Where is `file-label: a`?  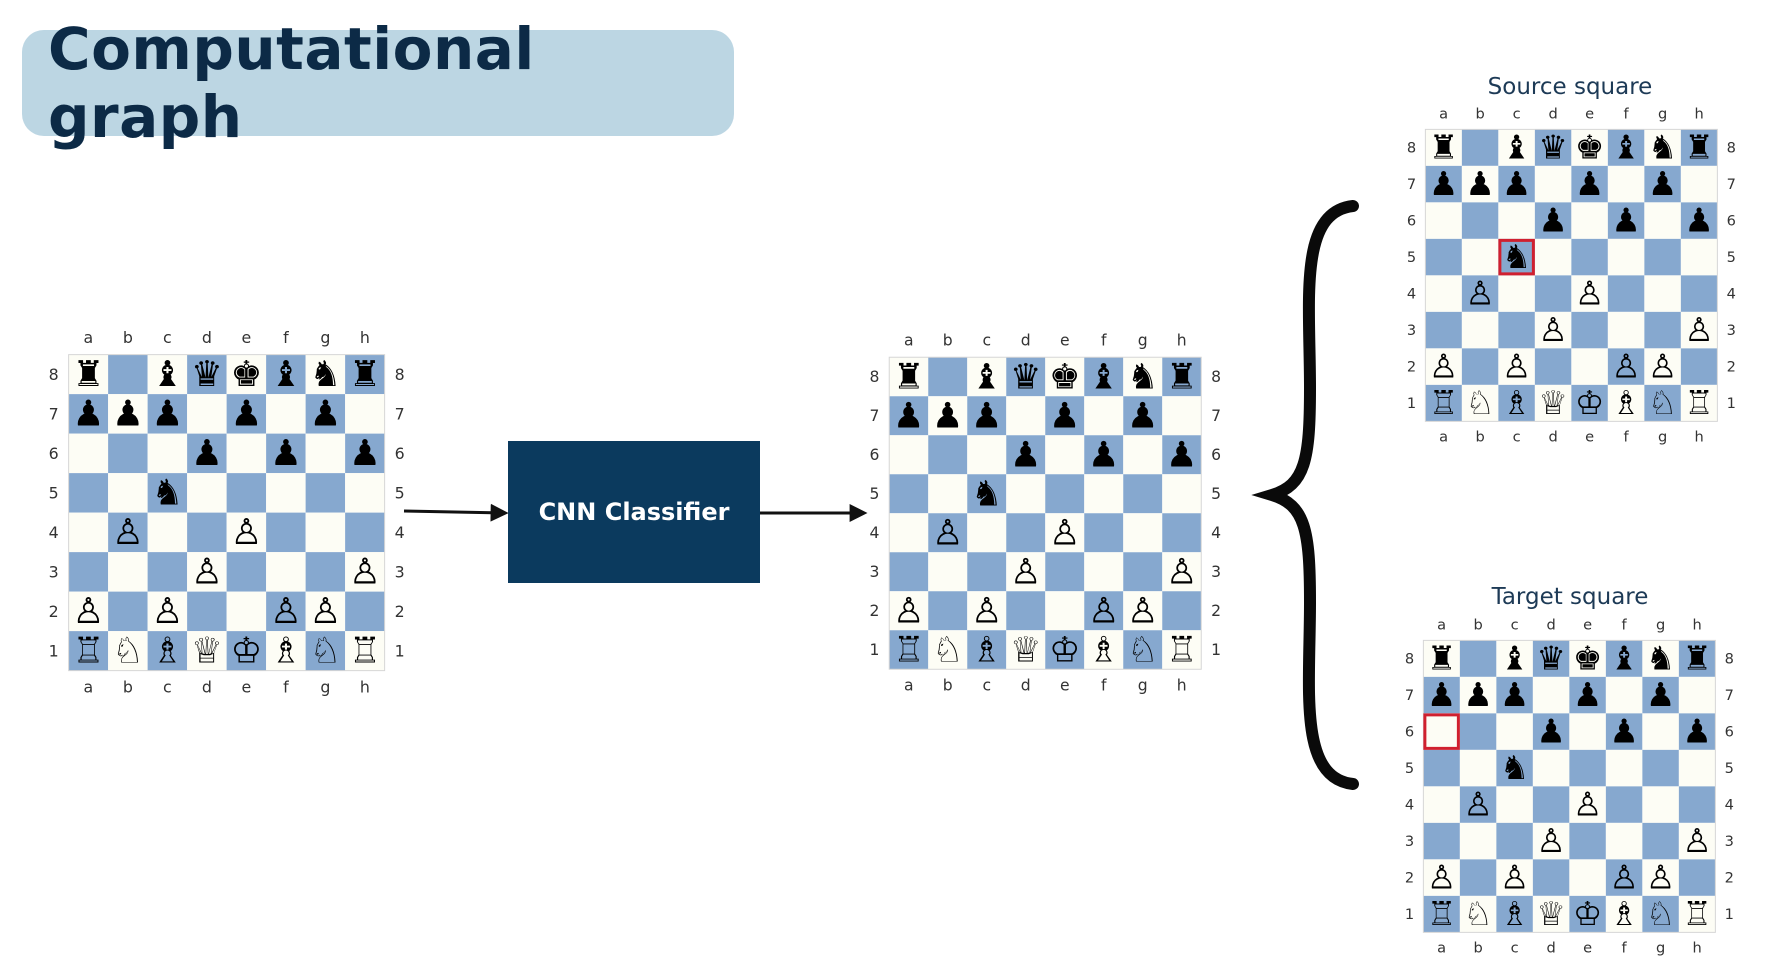 file-label: a is located at coordinates (1441, 947).